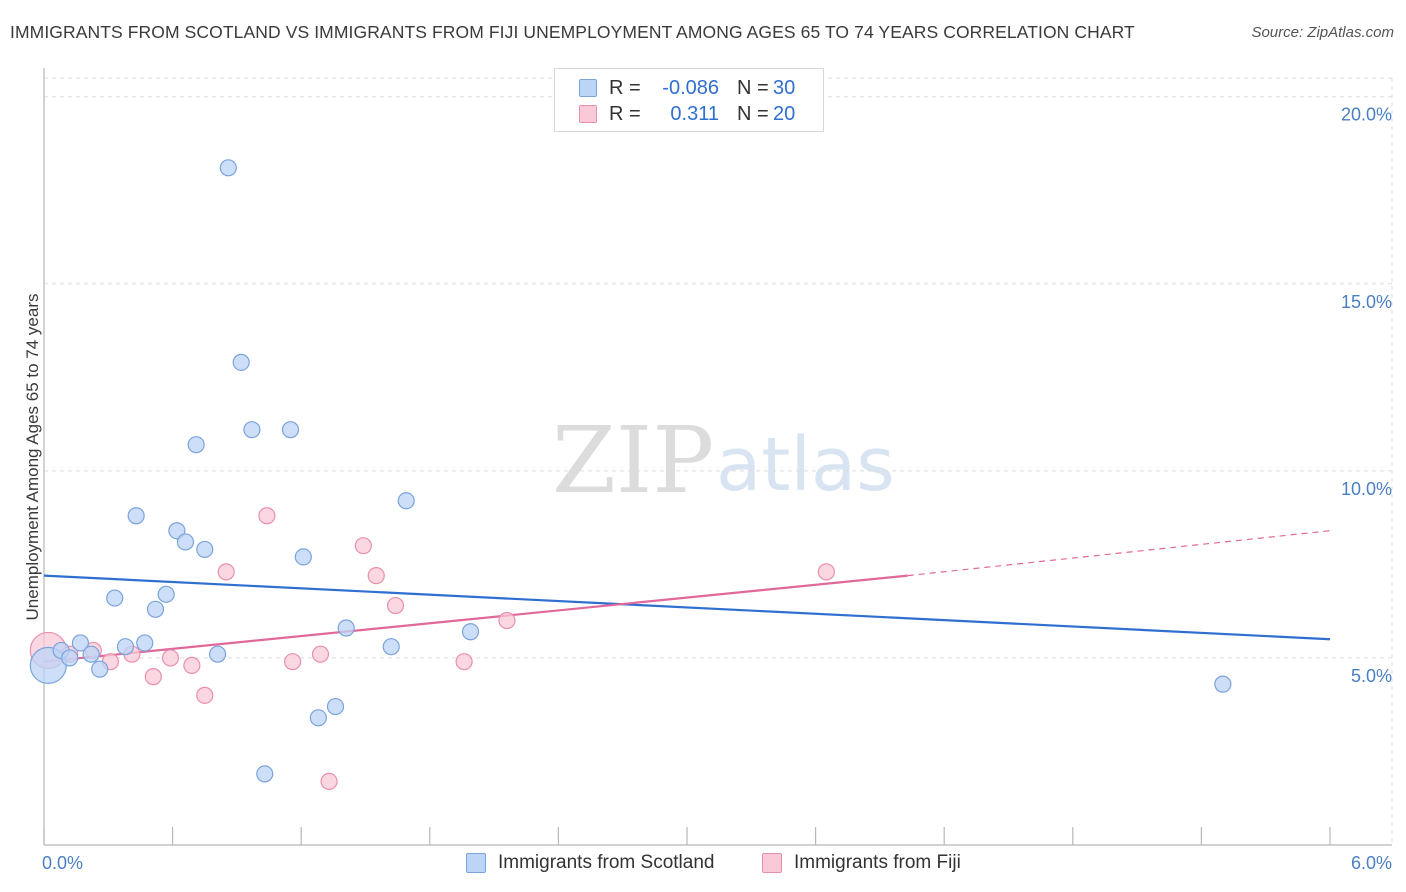 The width and height of the screenshot is (1406, 892). I want to click on legend-r-value: -0.086, so click(690, 87).